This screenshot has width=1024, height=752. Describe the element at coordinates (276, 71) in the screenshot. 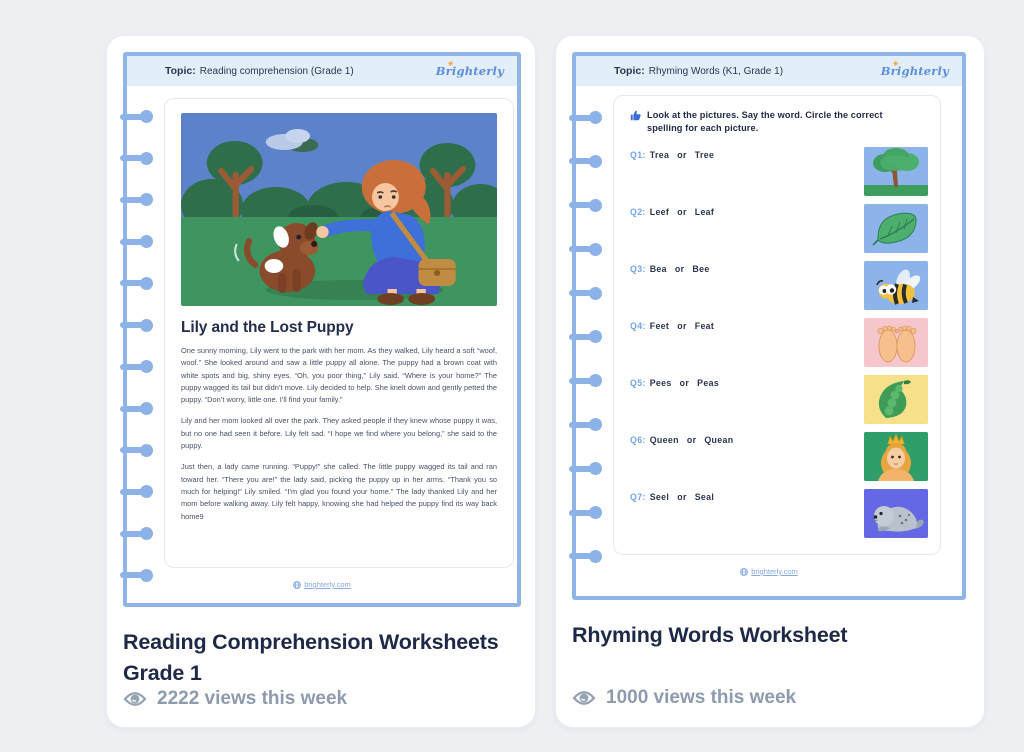

I see `topic-value: Reading comprehension (Grade 1)` at that location.